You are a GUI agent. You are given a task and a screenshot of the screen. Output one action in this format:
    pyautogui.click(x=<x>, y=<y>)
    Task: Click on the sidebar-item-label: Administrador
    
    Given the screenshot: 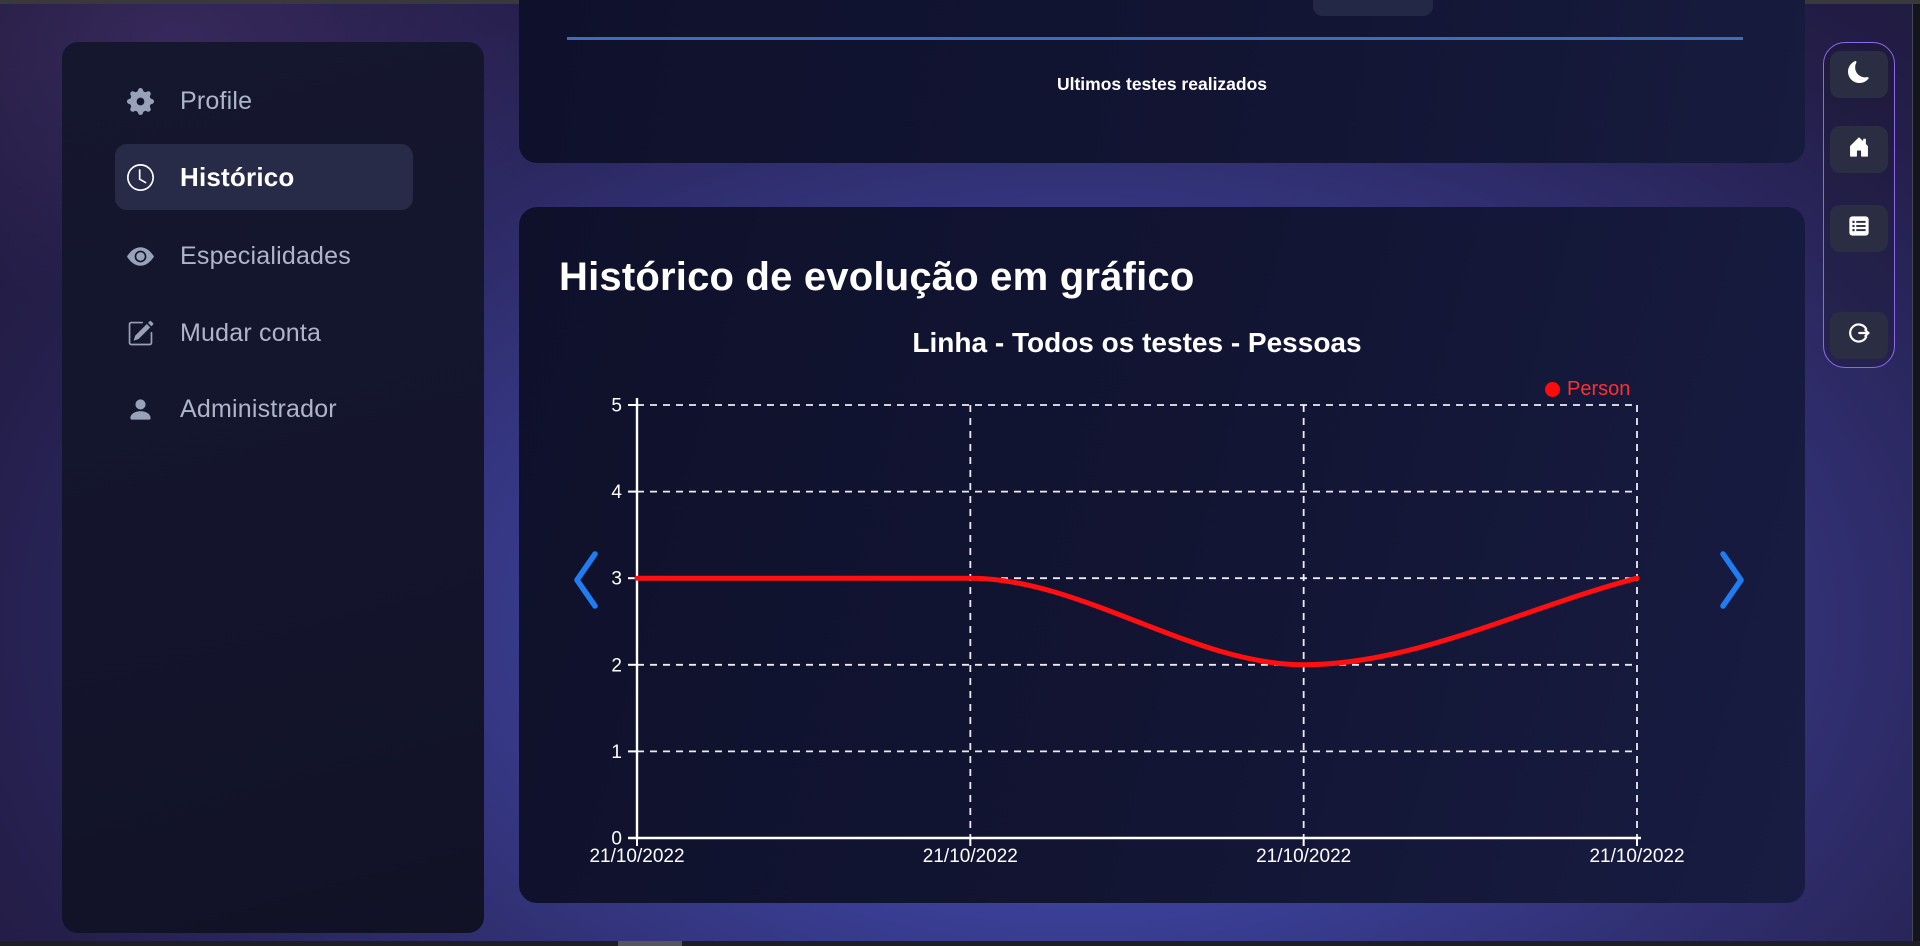 What is the action you would take?
    pyautogui.click(x=258, y=408)
    